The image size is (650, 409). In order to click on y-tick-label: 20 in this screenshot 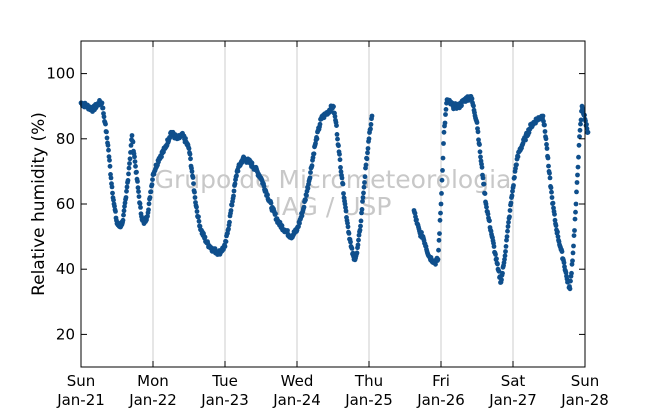, I will do `click(65, 334)`.